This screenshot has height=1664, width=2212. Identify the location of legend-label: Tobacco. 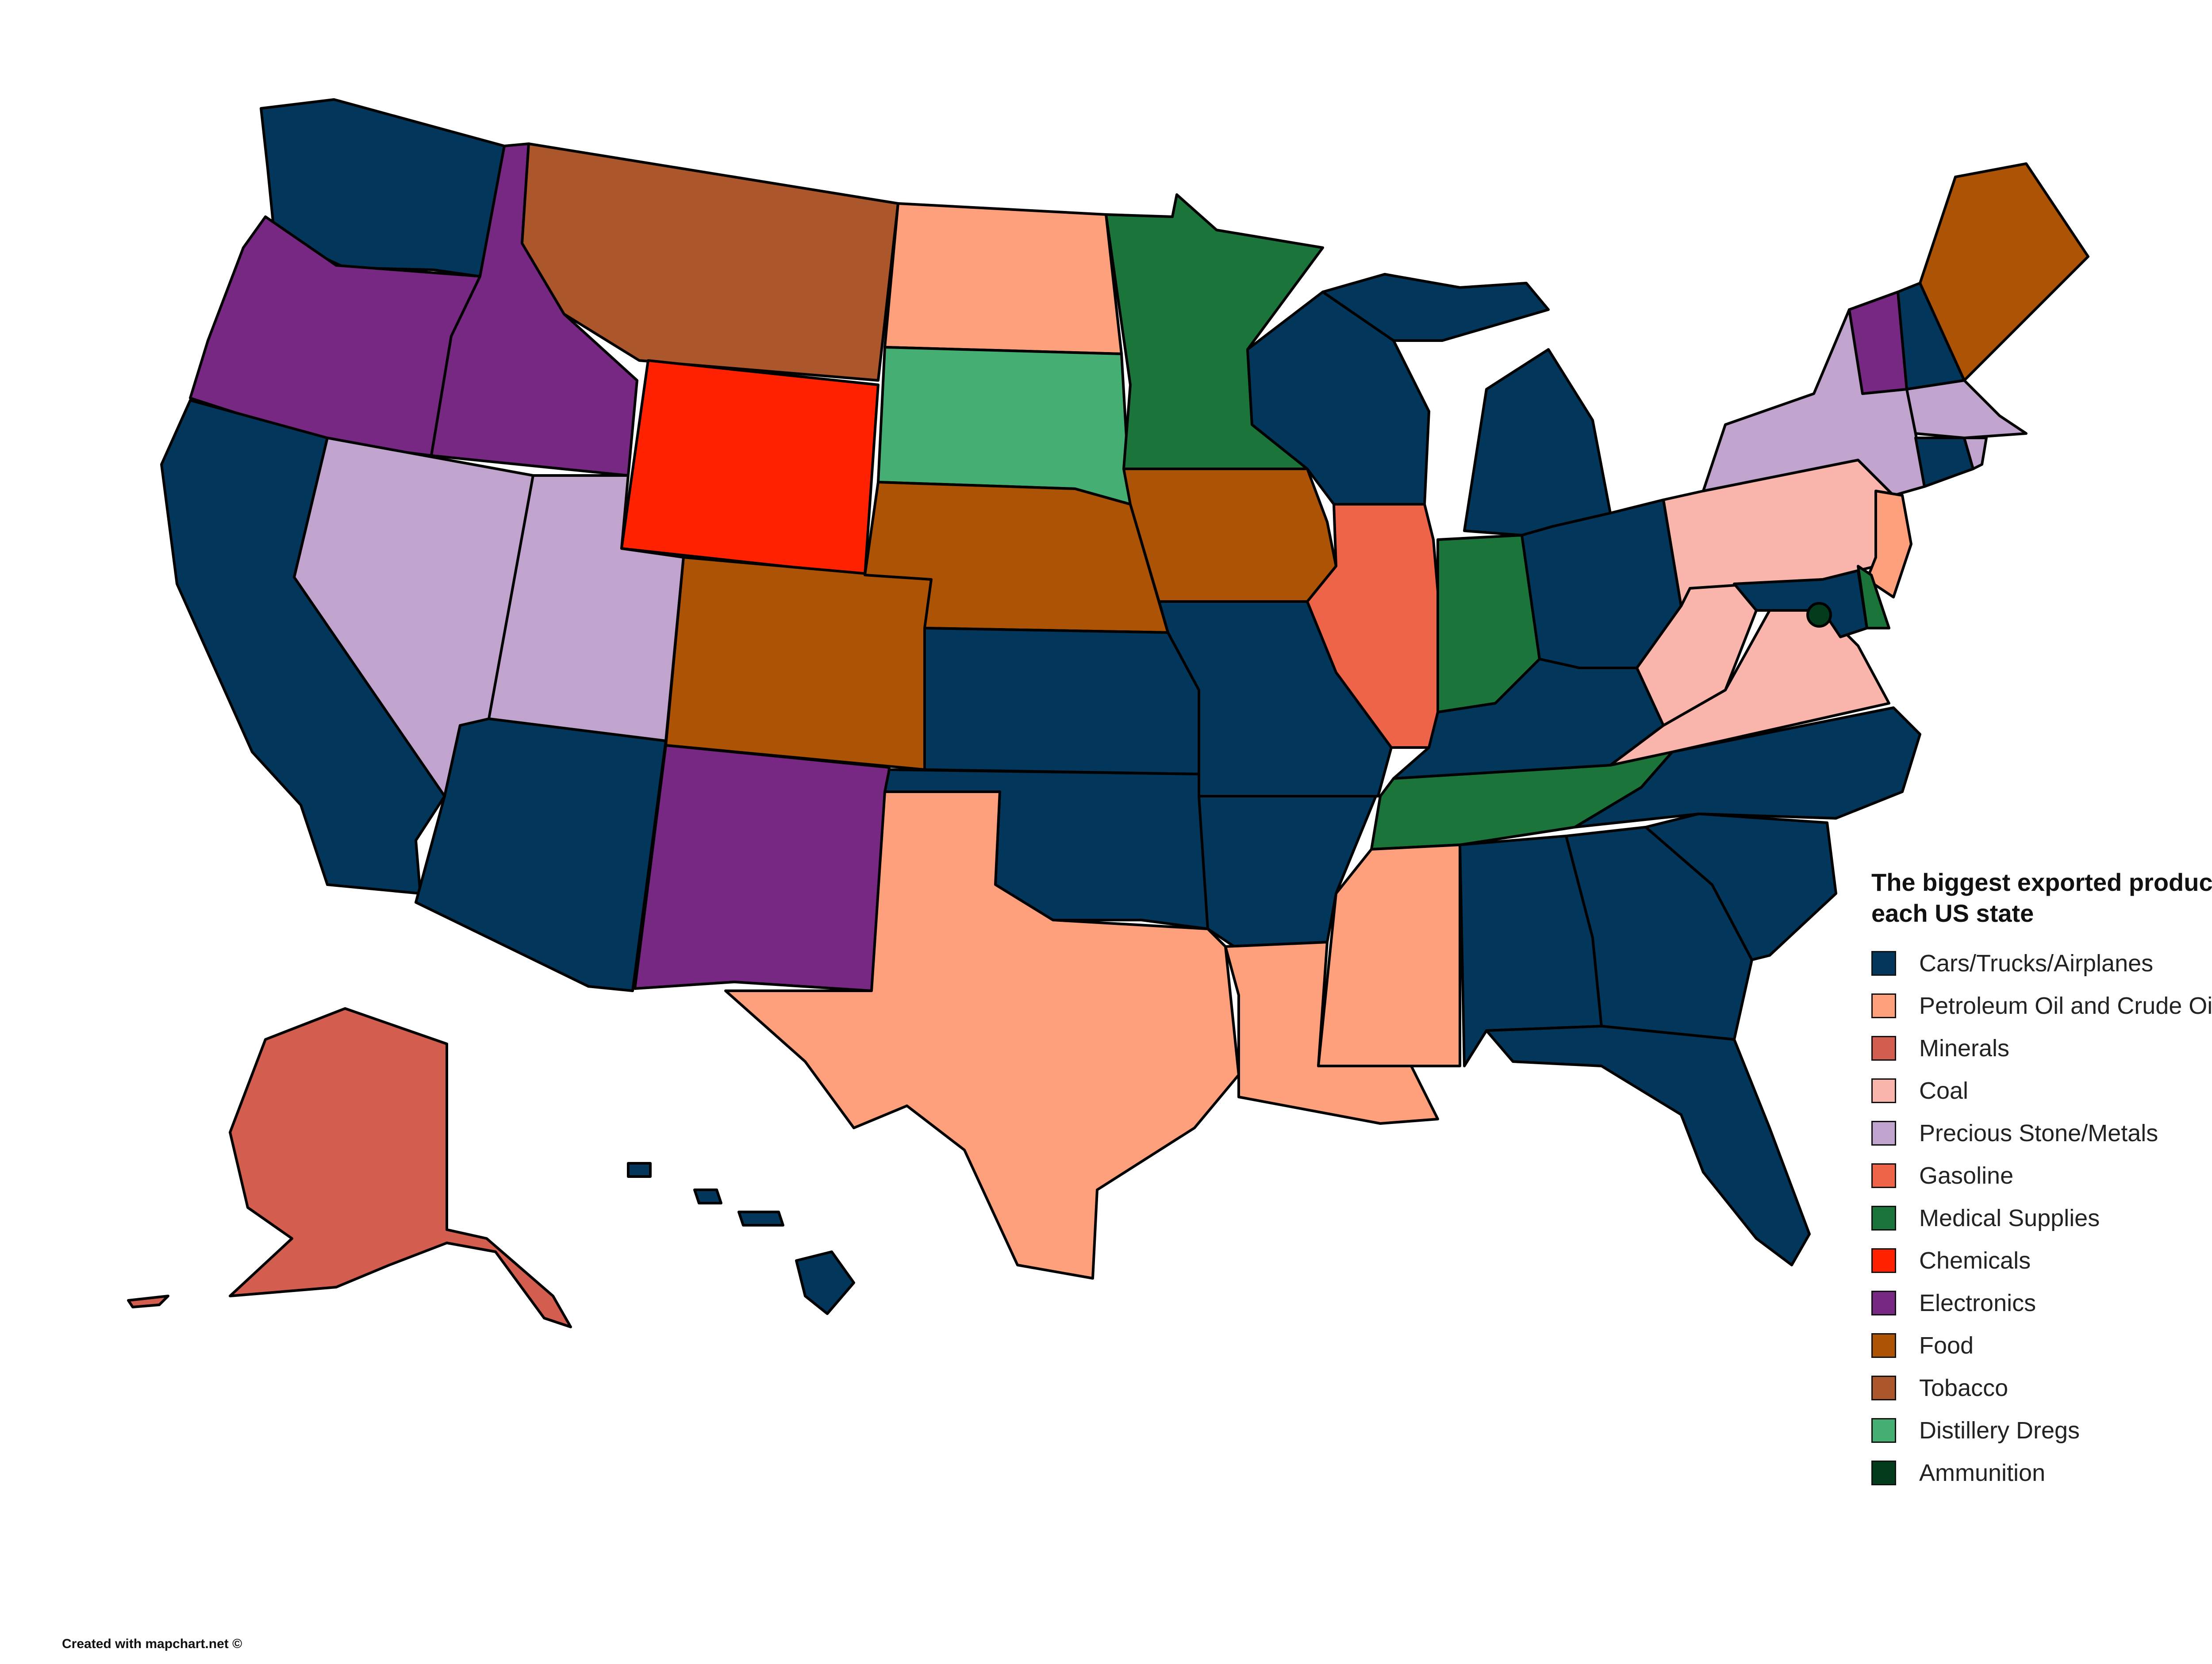
(1964, 1388).